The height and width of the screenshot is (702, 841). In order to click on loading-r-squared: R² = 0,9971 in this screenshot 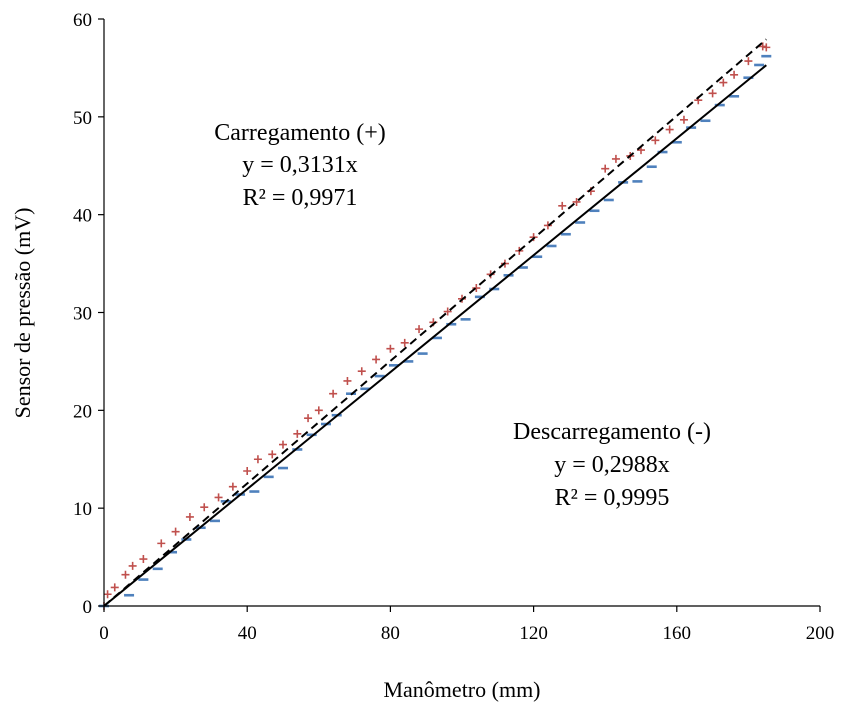, I will do `click(300, 198)`.